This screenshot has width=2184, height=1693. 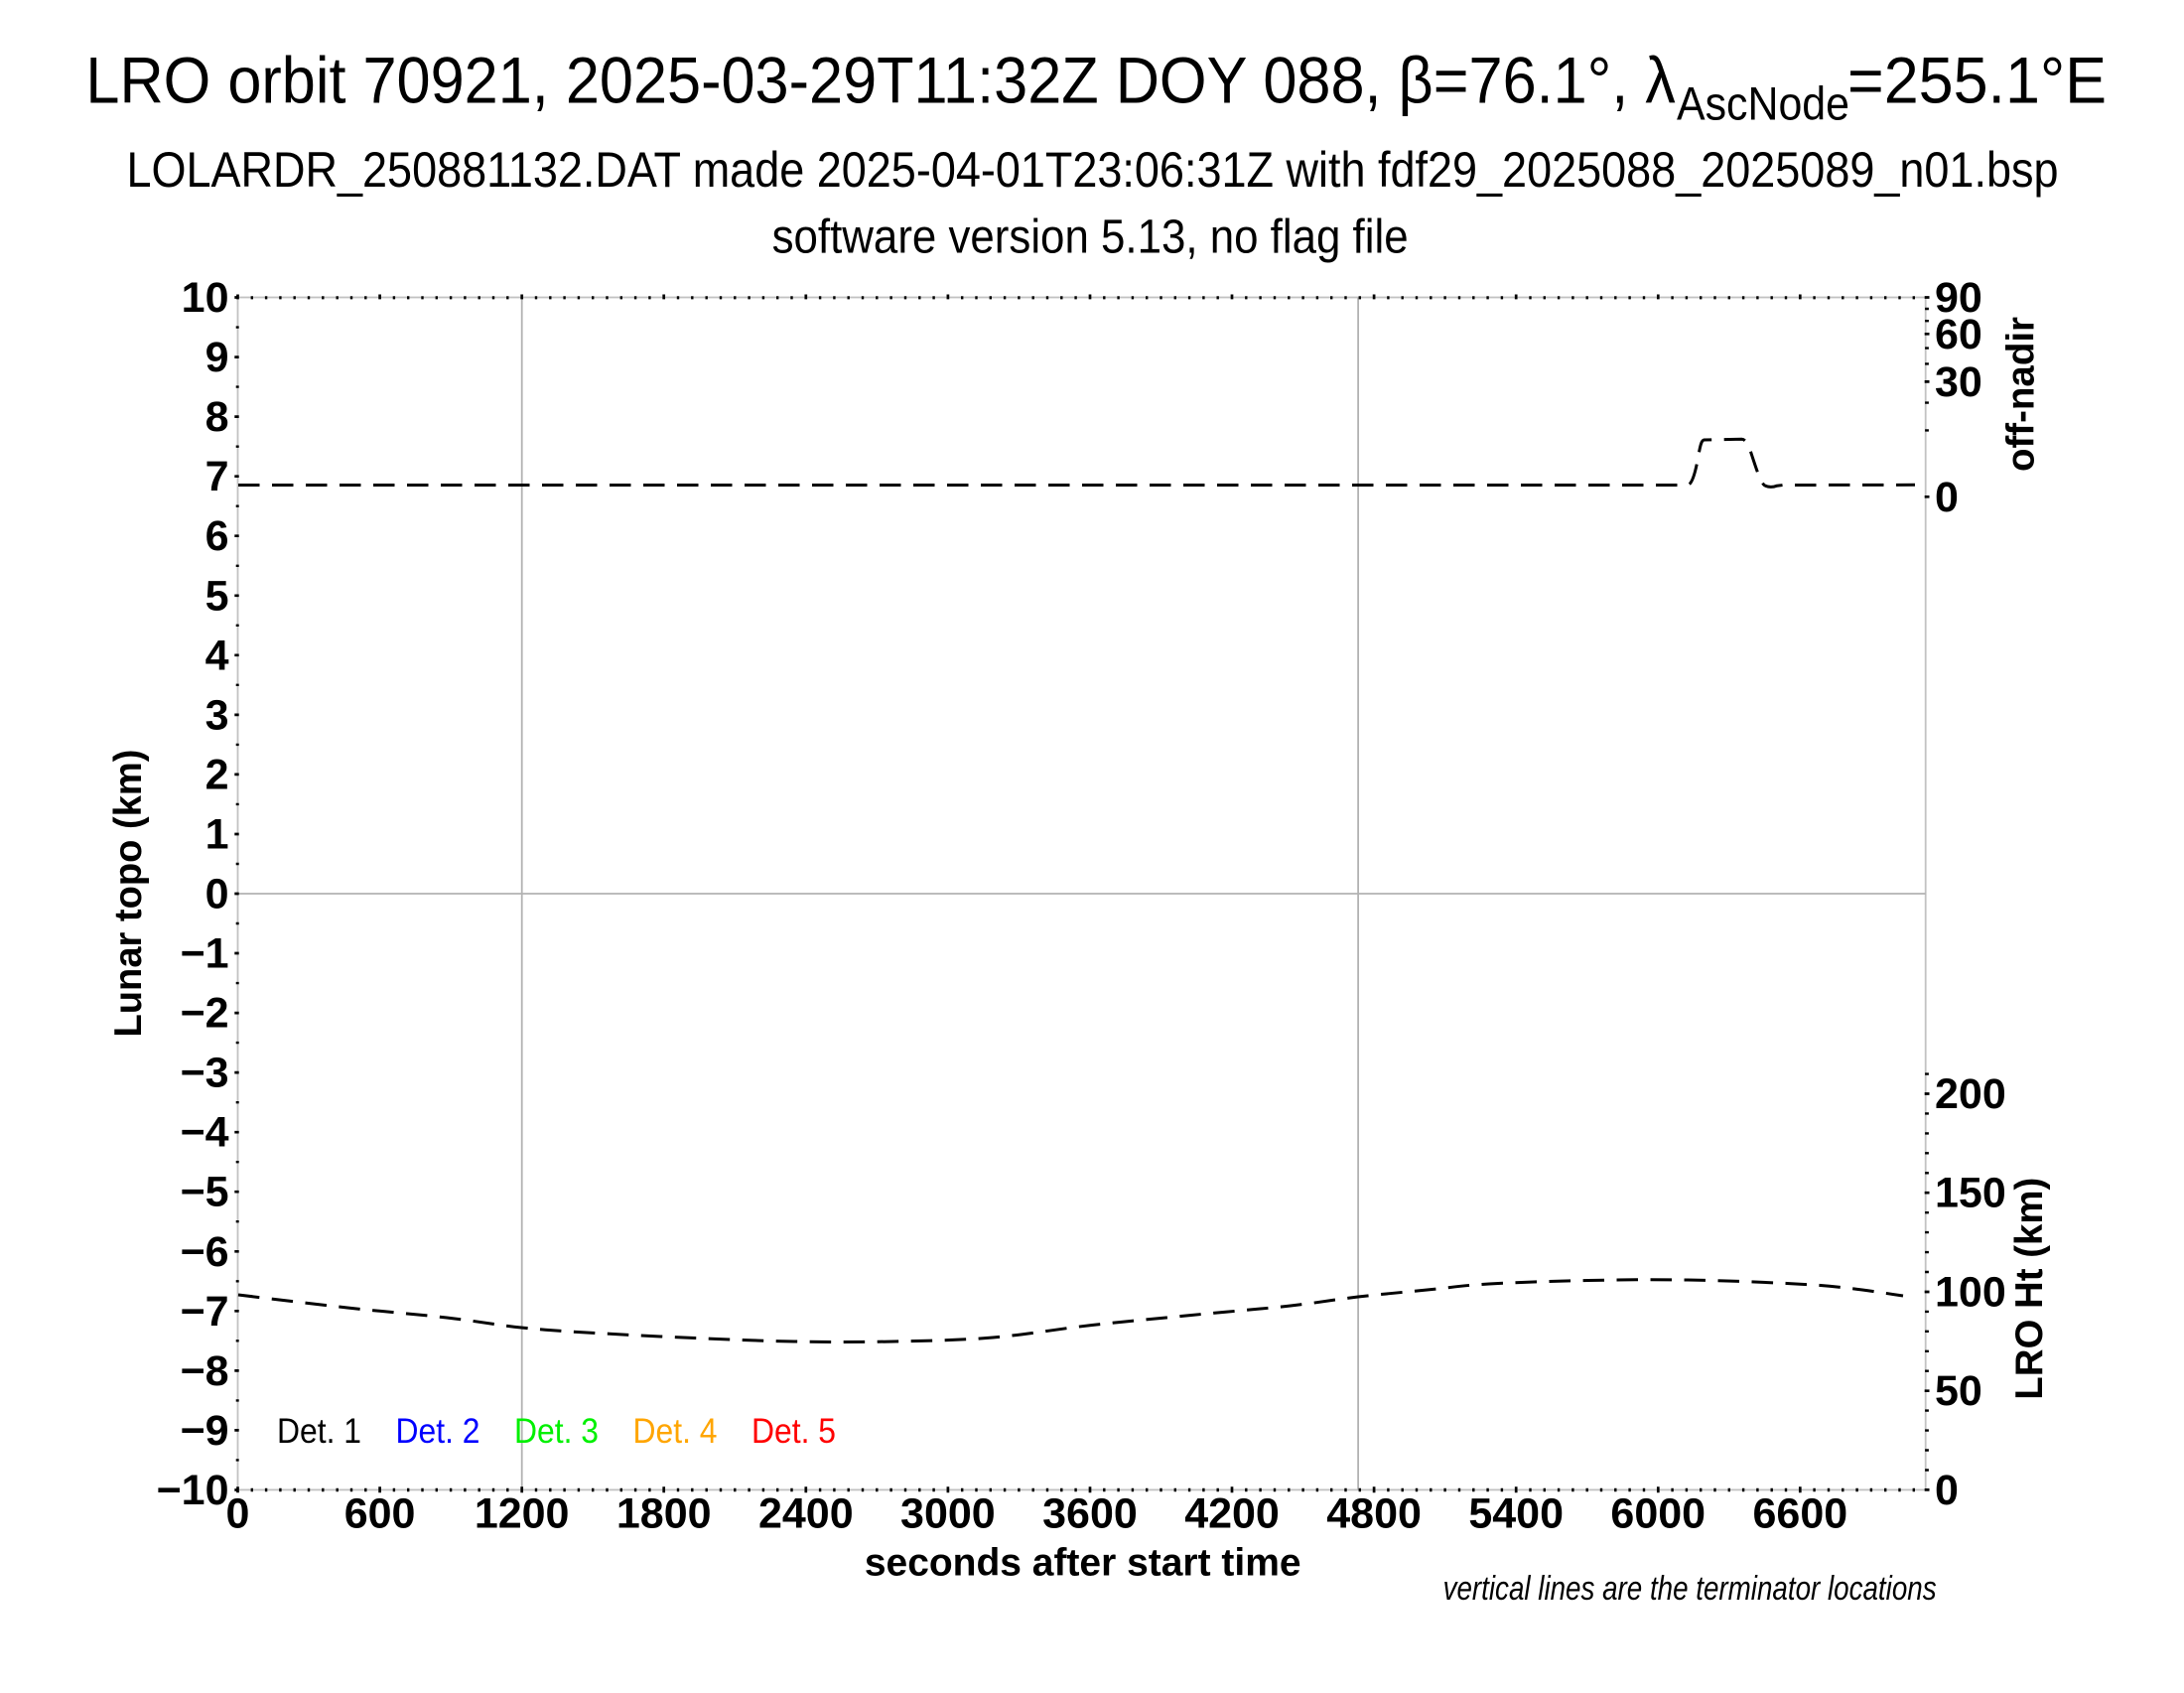 I want to click on svg-text: 6600, so click(x=1800, y=1514).